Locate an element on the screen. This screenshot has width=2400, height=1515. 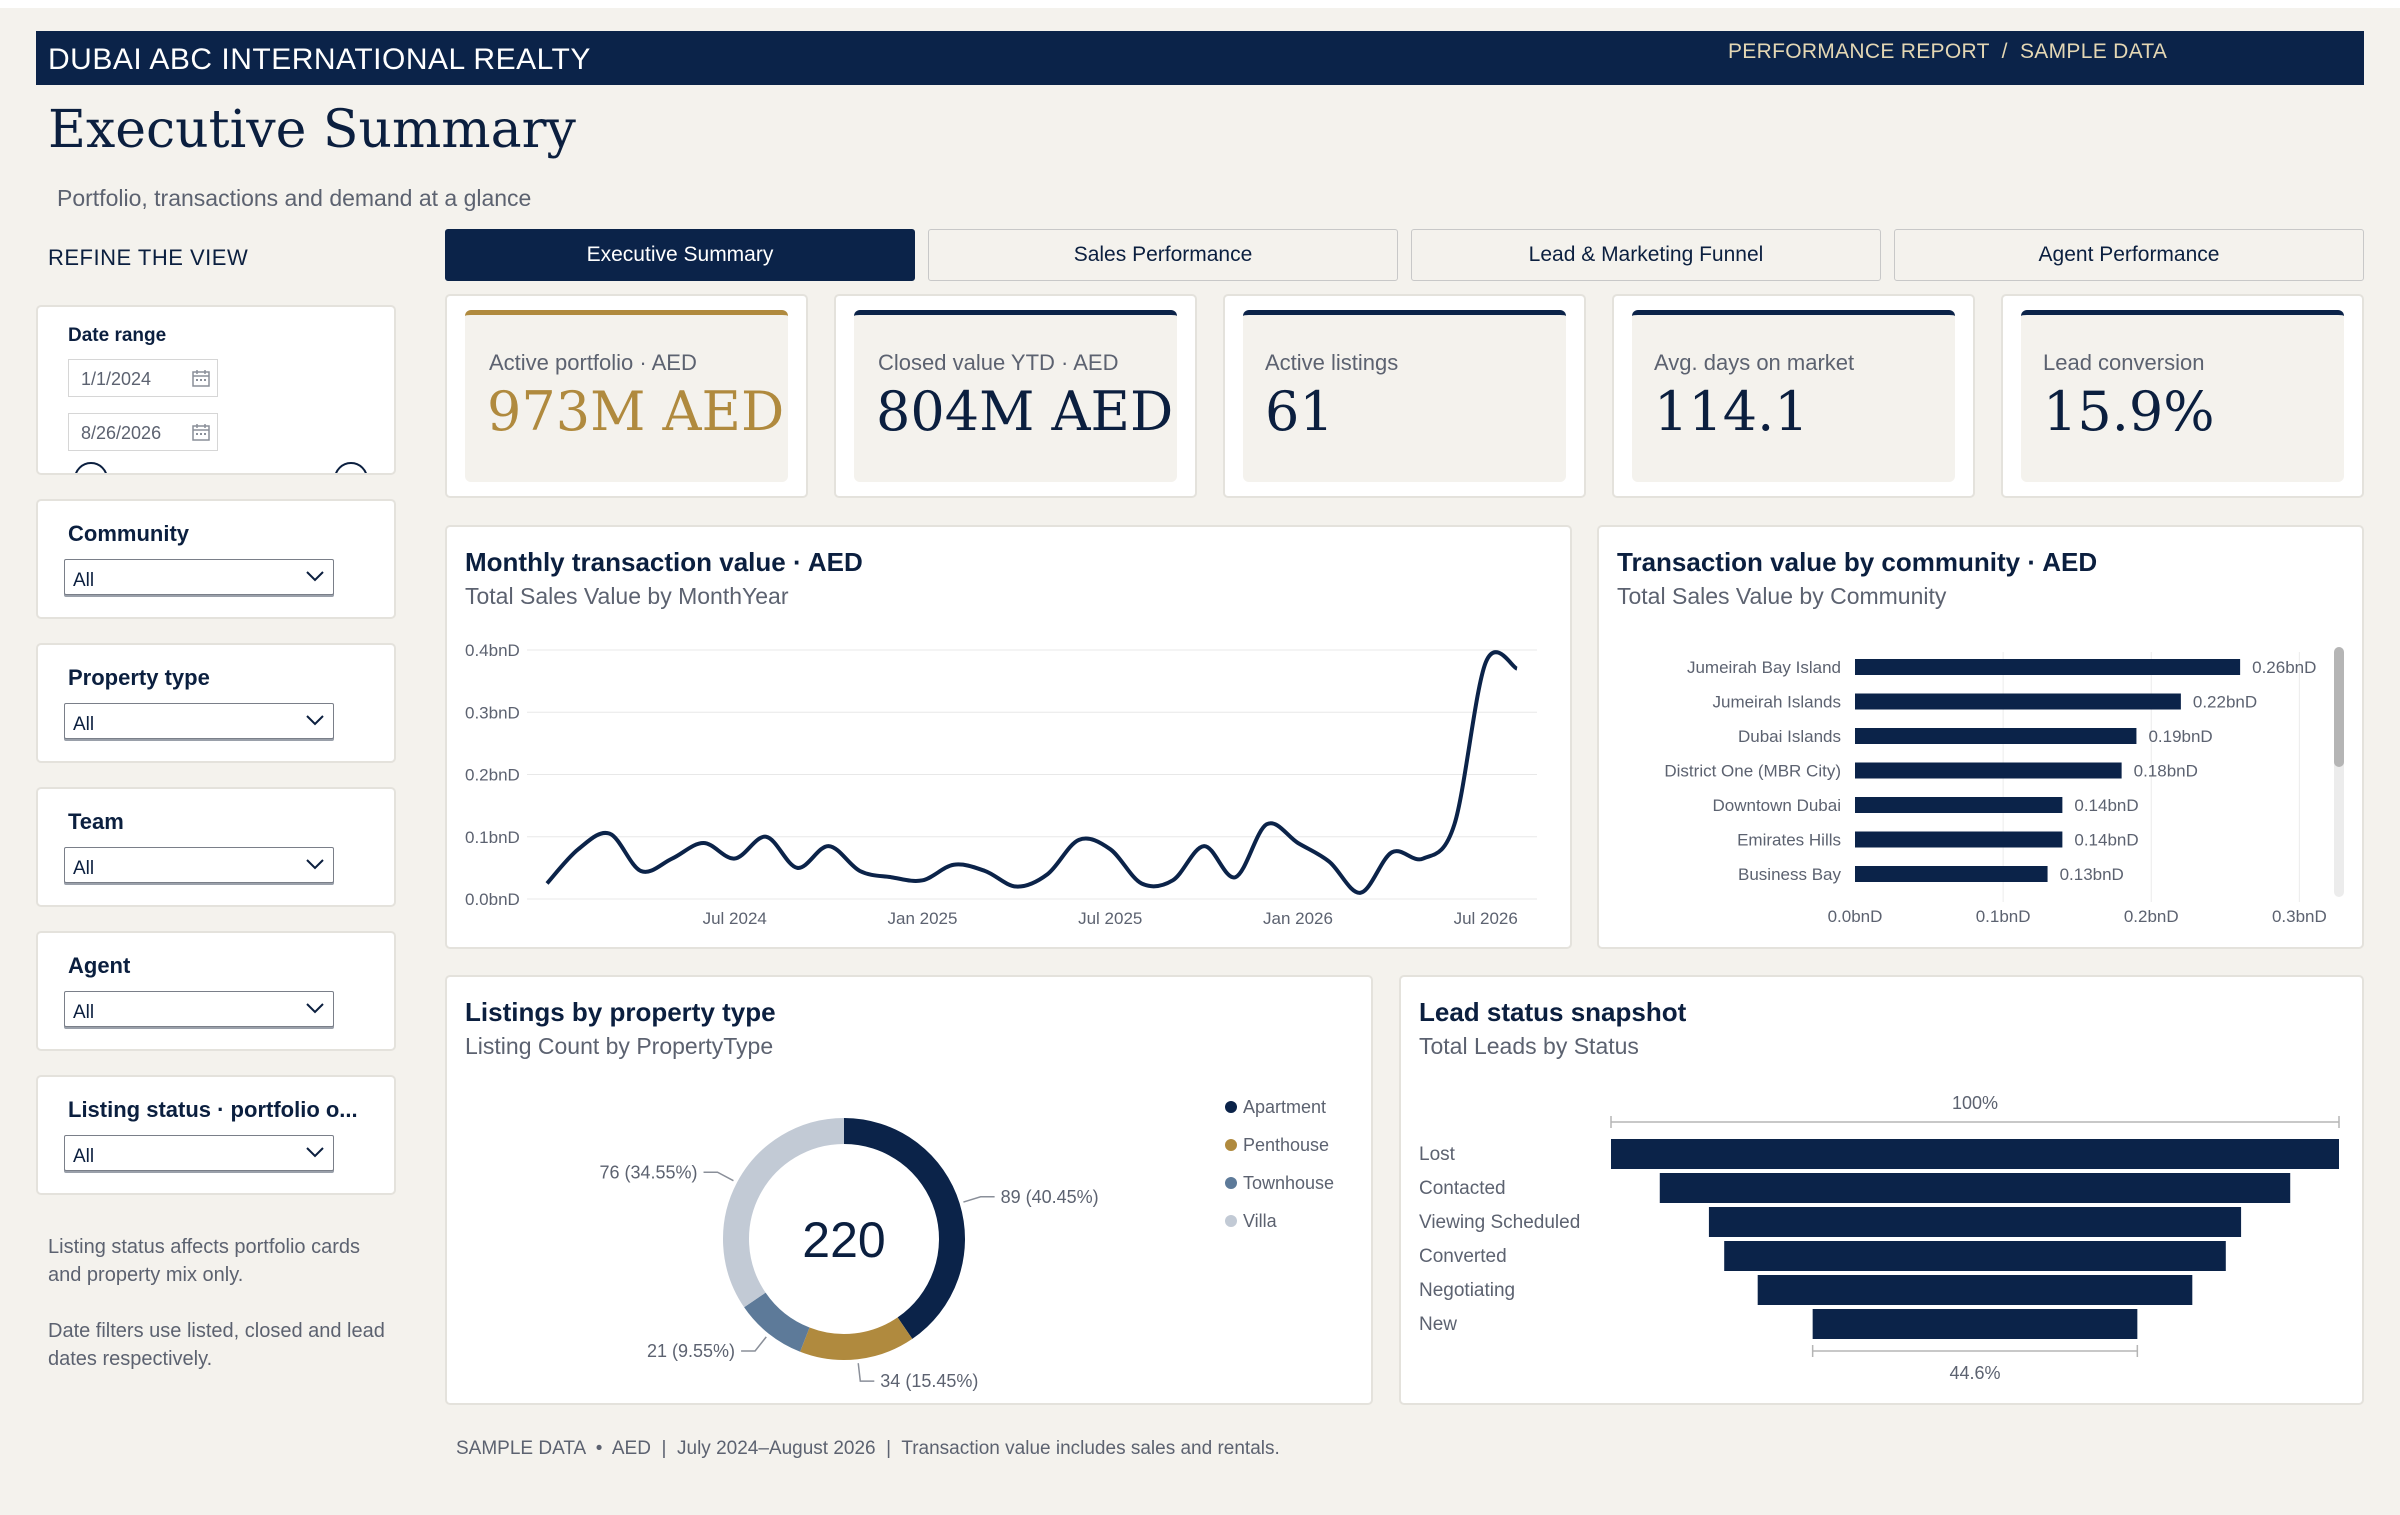
page-title: Executive Summary is located at coordinates (312, 130).